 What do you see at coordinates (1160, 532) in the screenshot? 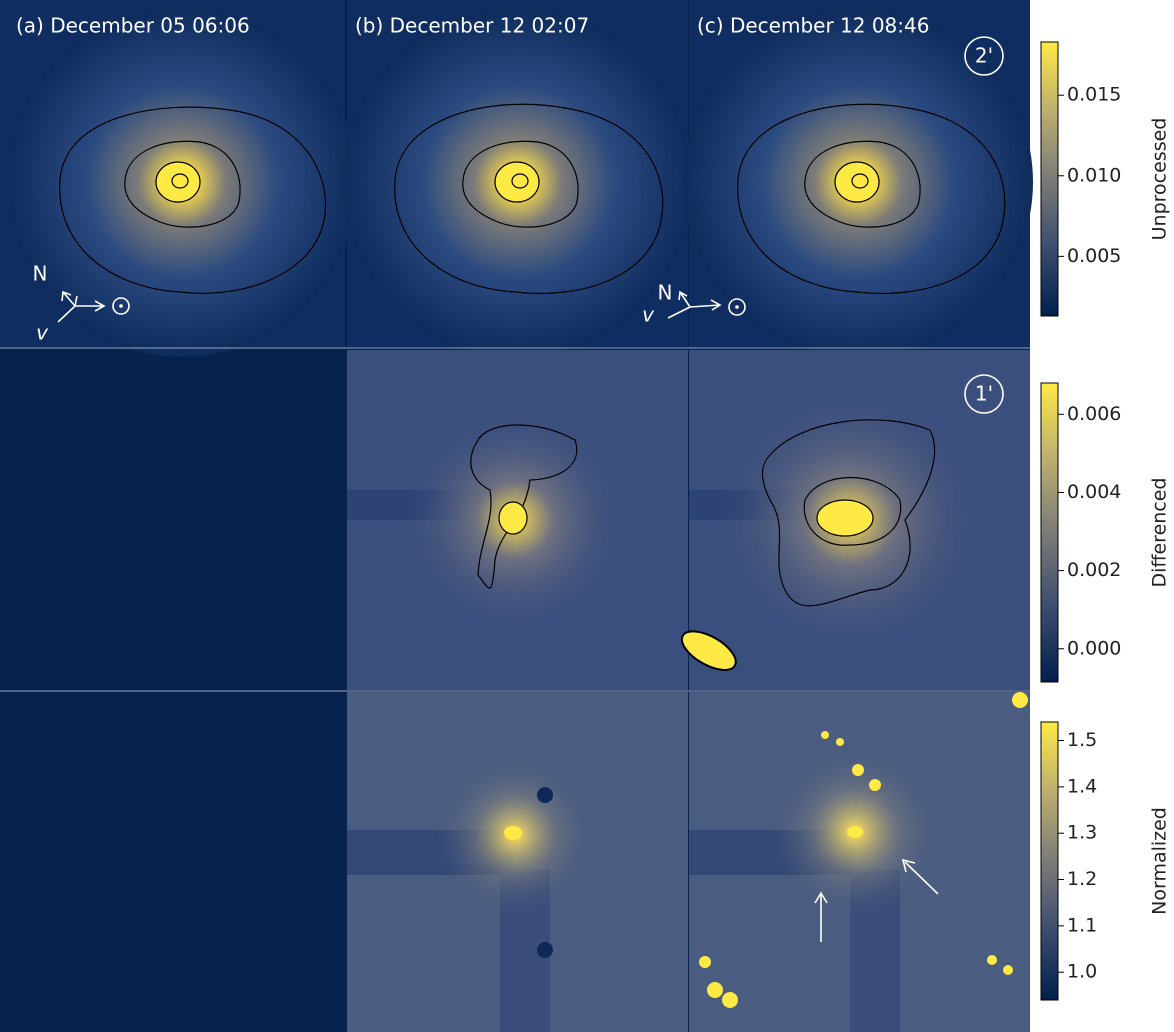
I see `colorbar-label: Differenced` at bounding box center [1160, 532].